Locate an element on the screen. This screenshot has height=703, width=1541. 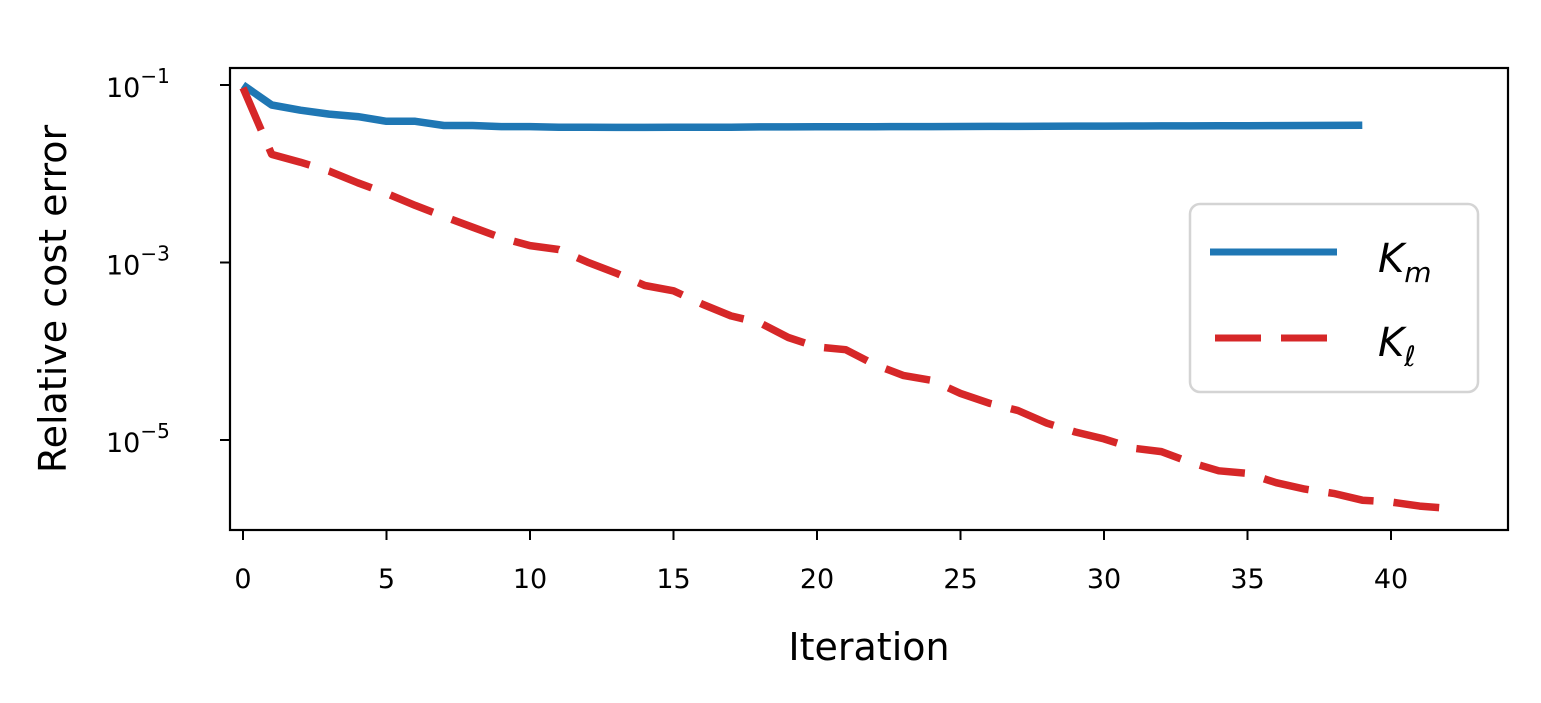
legend-label-km: Km is located at coordinates (1405, 262).